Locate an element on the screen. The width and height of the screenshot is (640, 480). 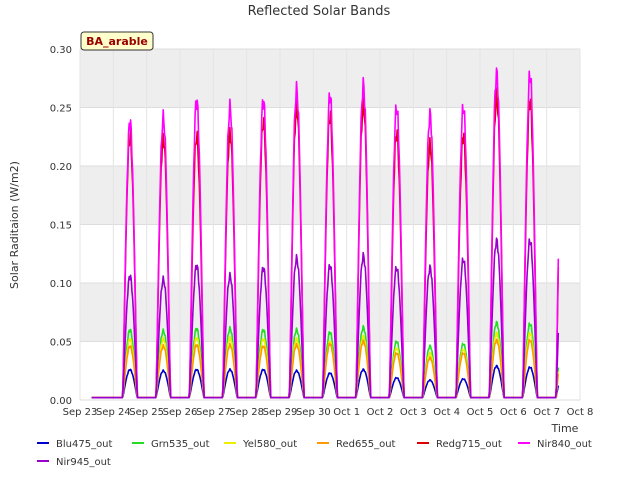
legend-label: Red655_out is located at coordinates (366, 444).